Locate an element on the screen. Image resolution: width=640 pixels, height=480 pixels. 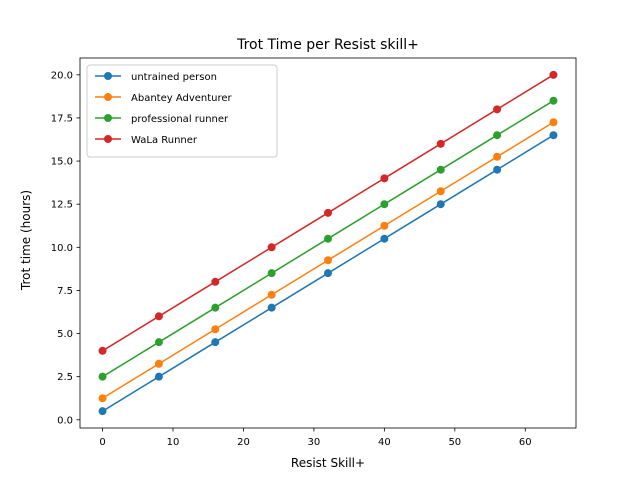
y-tick-label: 15.0 is located at coordinates (62, 162).